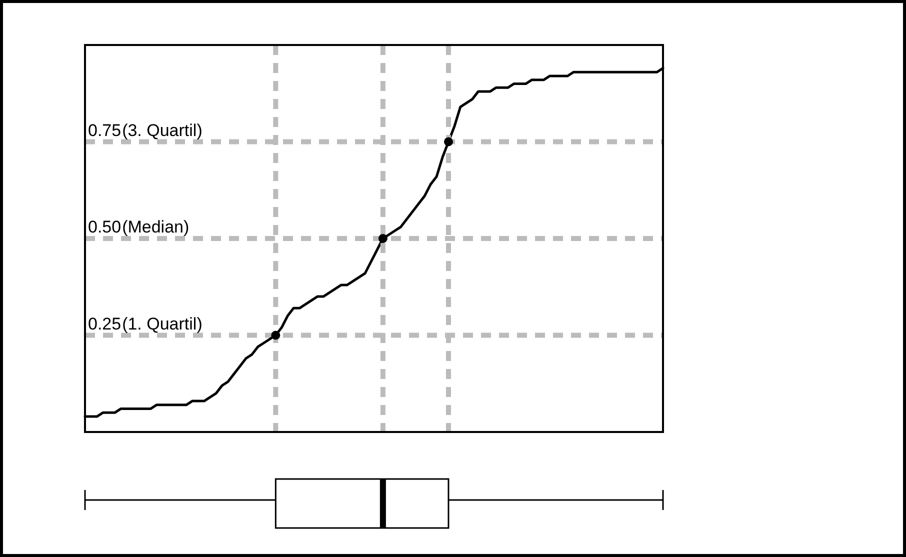 This screenshot has height=557, width=906. I want to click on annotation: (3. Quartil), so click(162, 130).